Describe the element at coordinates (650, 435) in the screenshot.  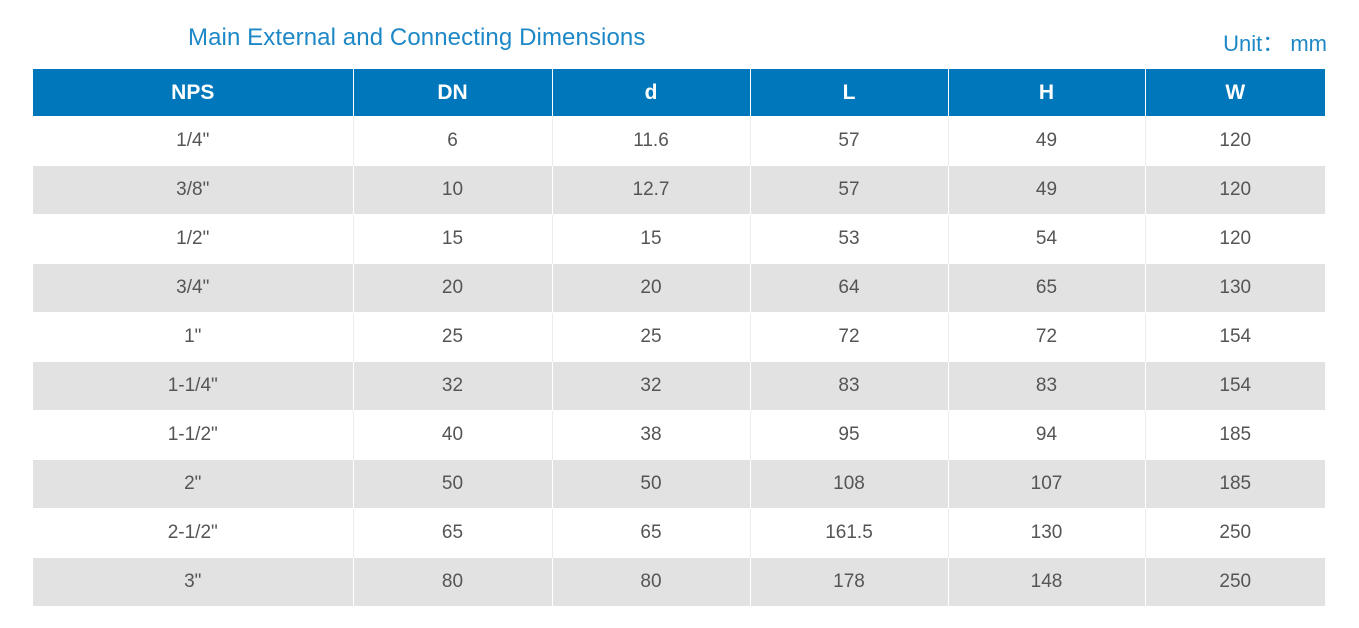
I see `table-cell: 38` at that location.